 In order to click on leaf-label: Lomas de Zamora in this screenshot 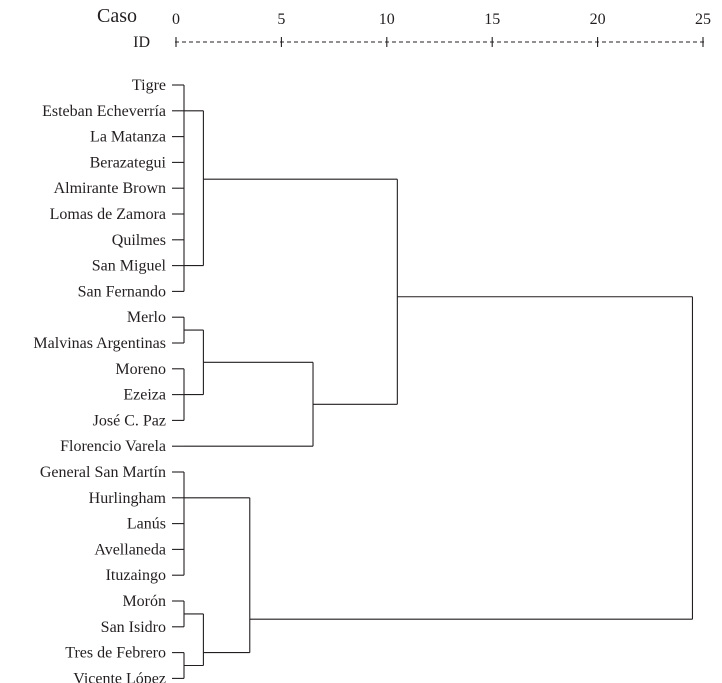, I will do `click(108, 214)`.